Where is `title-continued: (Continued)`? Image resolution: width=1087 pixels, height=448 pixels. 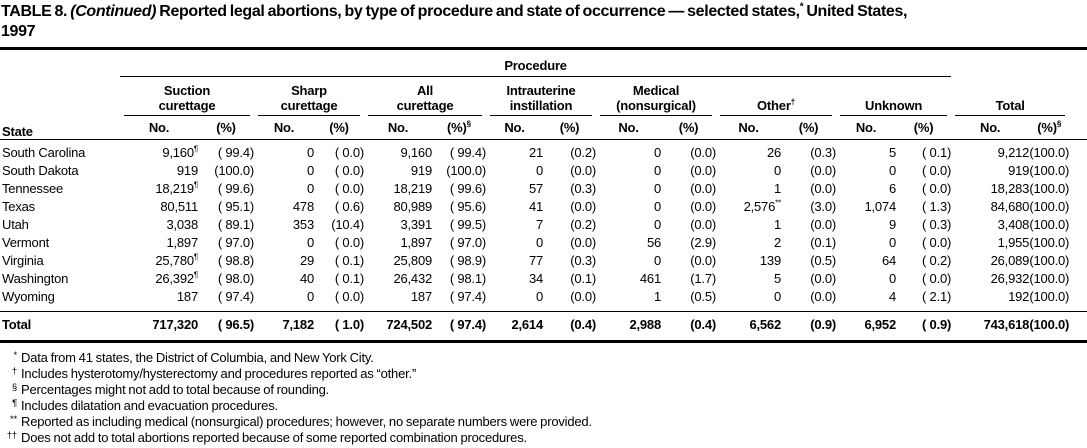
title-continued: (Continued) is located at coordinates (113, 11).